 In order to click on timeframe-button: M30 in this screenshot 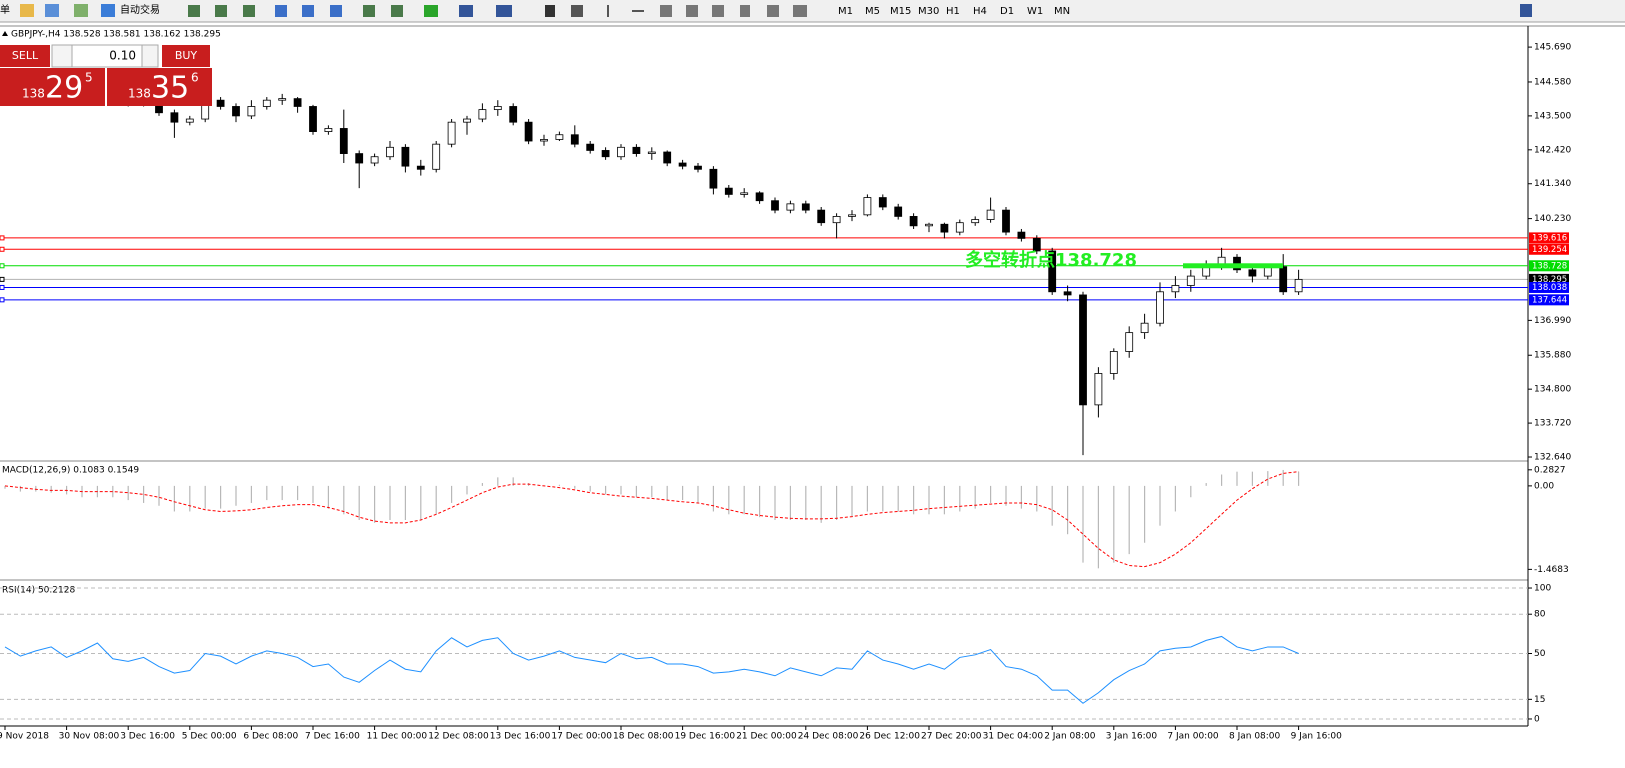, I will do `click(928, 11)`.